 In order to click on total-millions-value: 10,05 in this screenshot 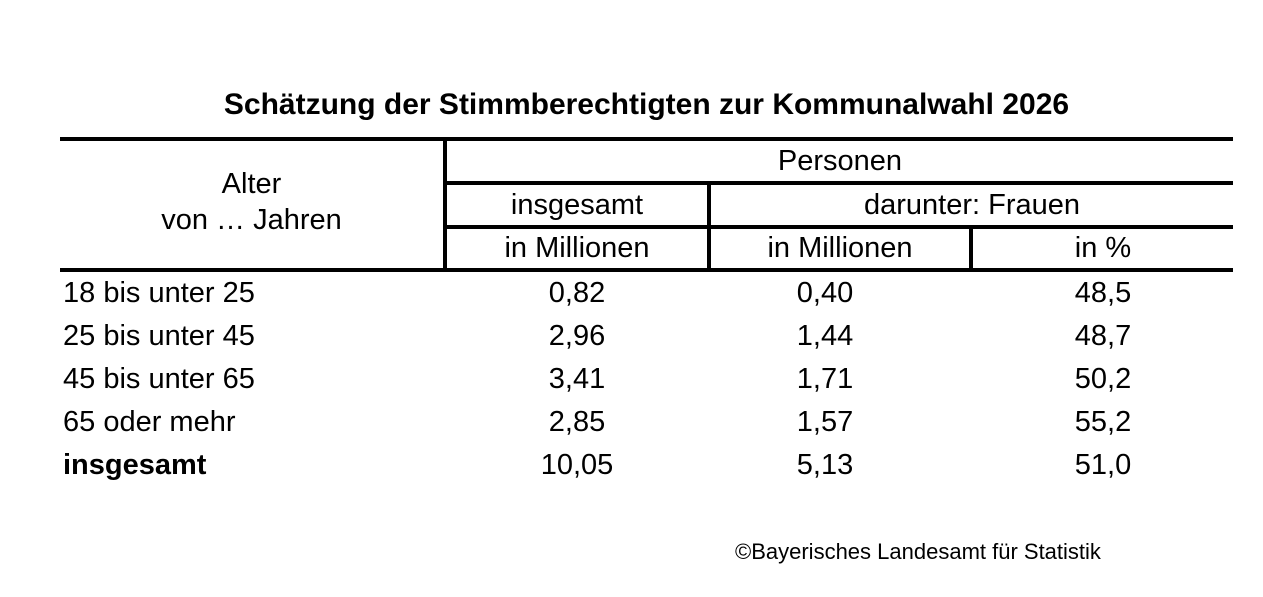, I will do `click(577, 465)`.